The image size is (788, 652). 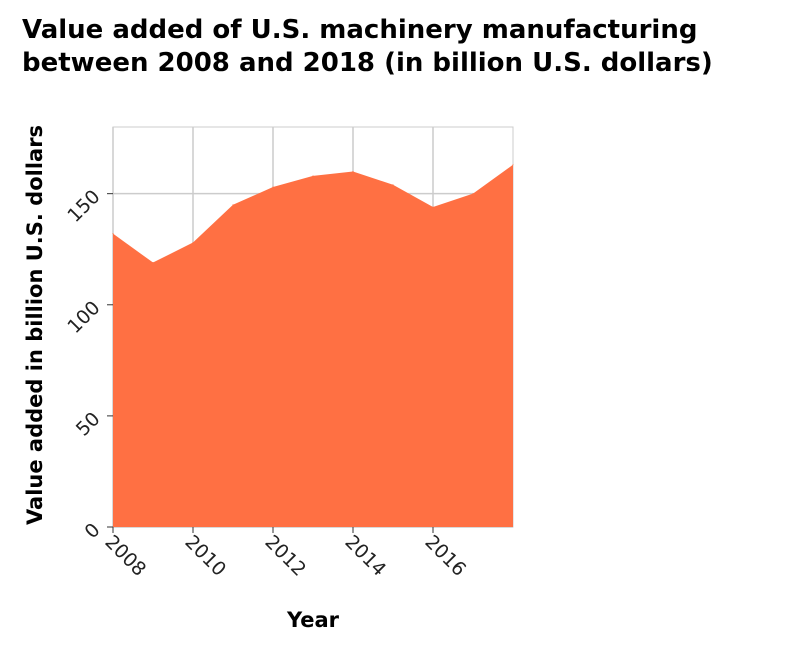 What do you see at coordinates (88, 424) in the screenshot?
I see `y-tick-label: 50` at bounding box center [88, 424].